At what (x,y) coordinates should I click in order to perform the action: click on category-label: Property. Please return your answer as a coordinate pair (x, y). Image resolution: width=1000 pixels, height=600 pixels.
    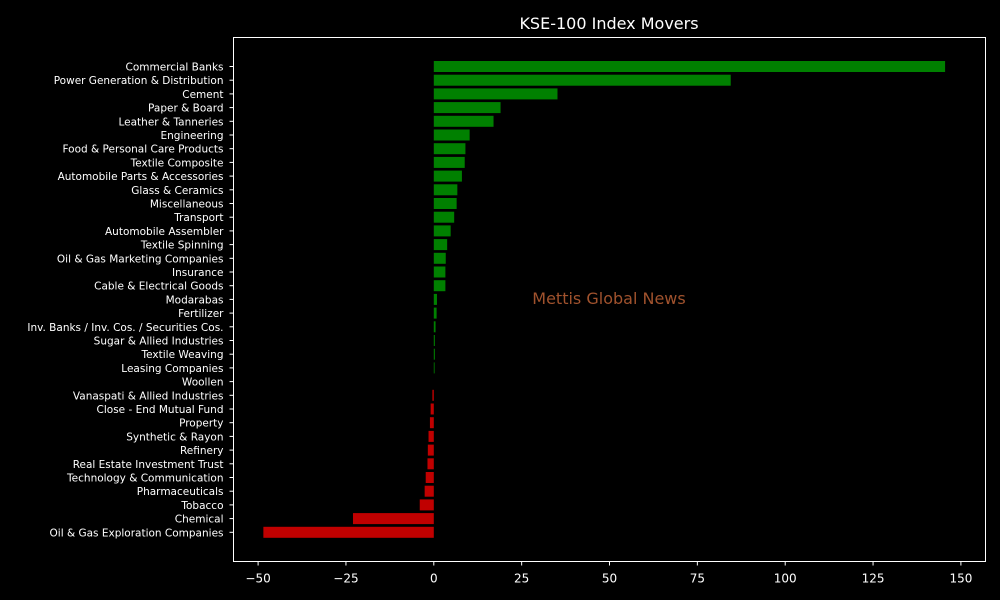
    Looking at the image, I should click on (201, 424).